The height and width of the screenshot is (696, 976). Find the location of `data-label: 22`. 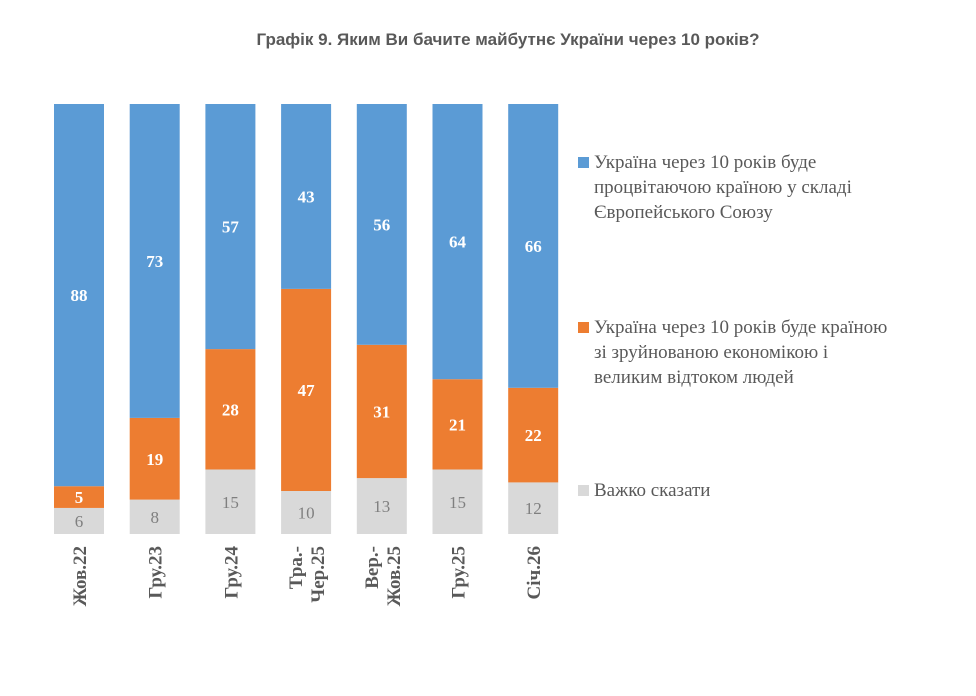

data-label: 22 is located at coordinates (533, 435).